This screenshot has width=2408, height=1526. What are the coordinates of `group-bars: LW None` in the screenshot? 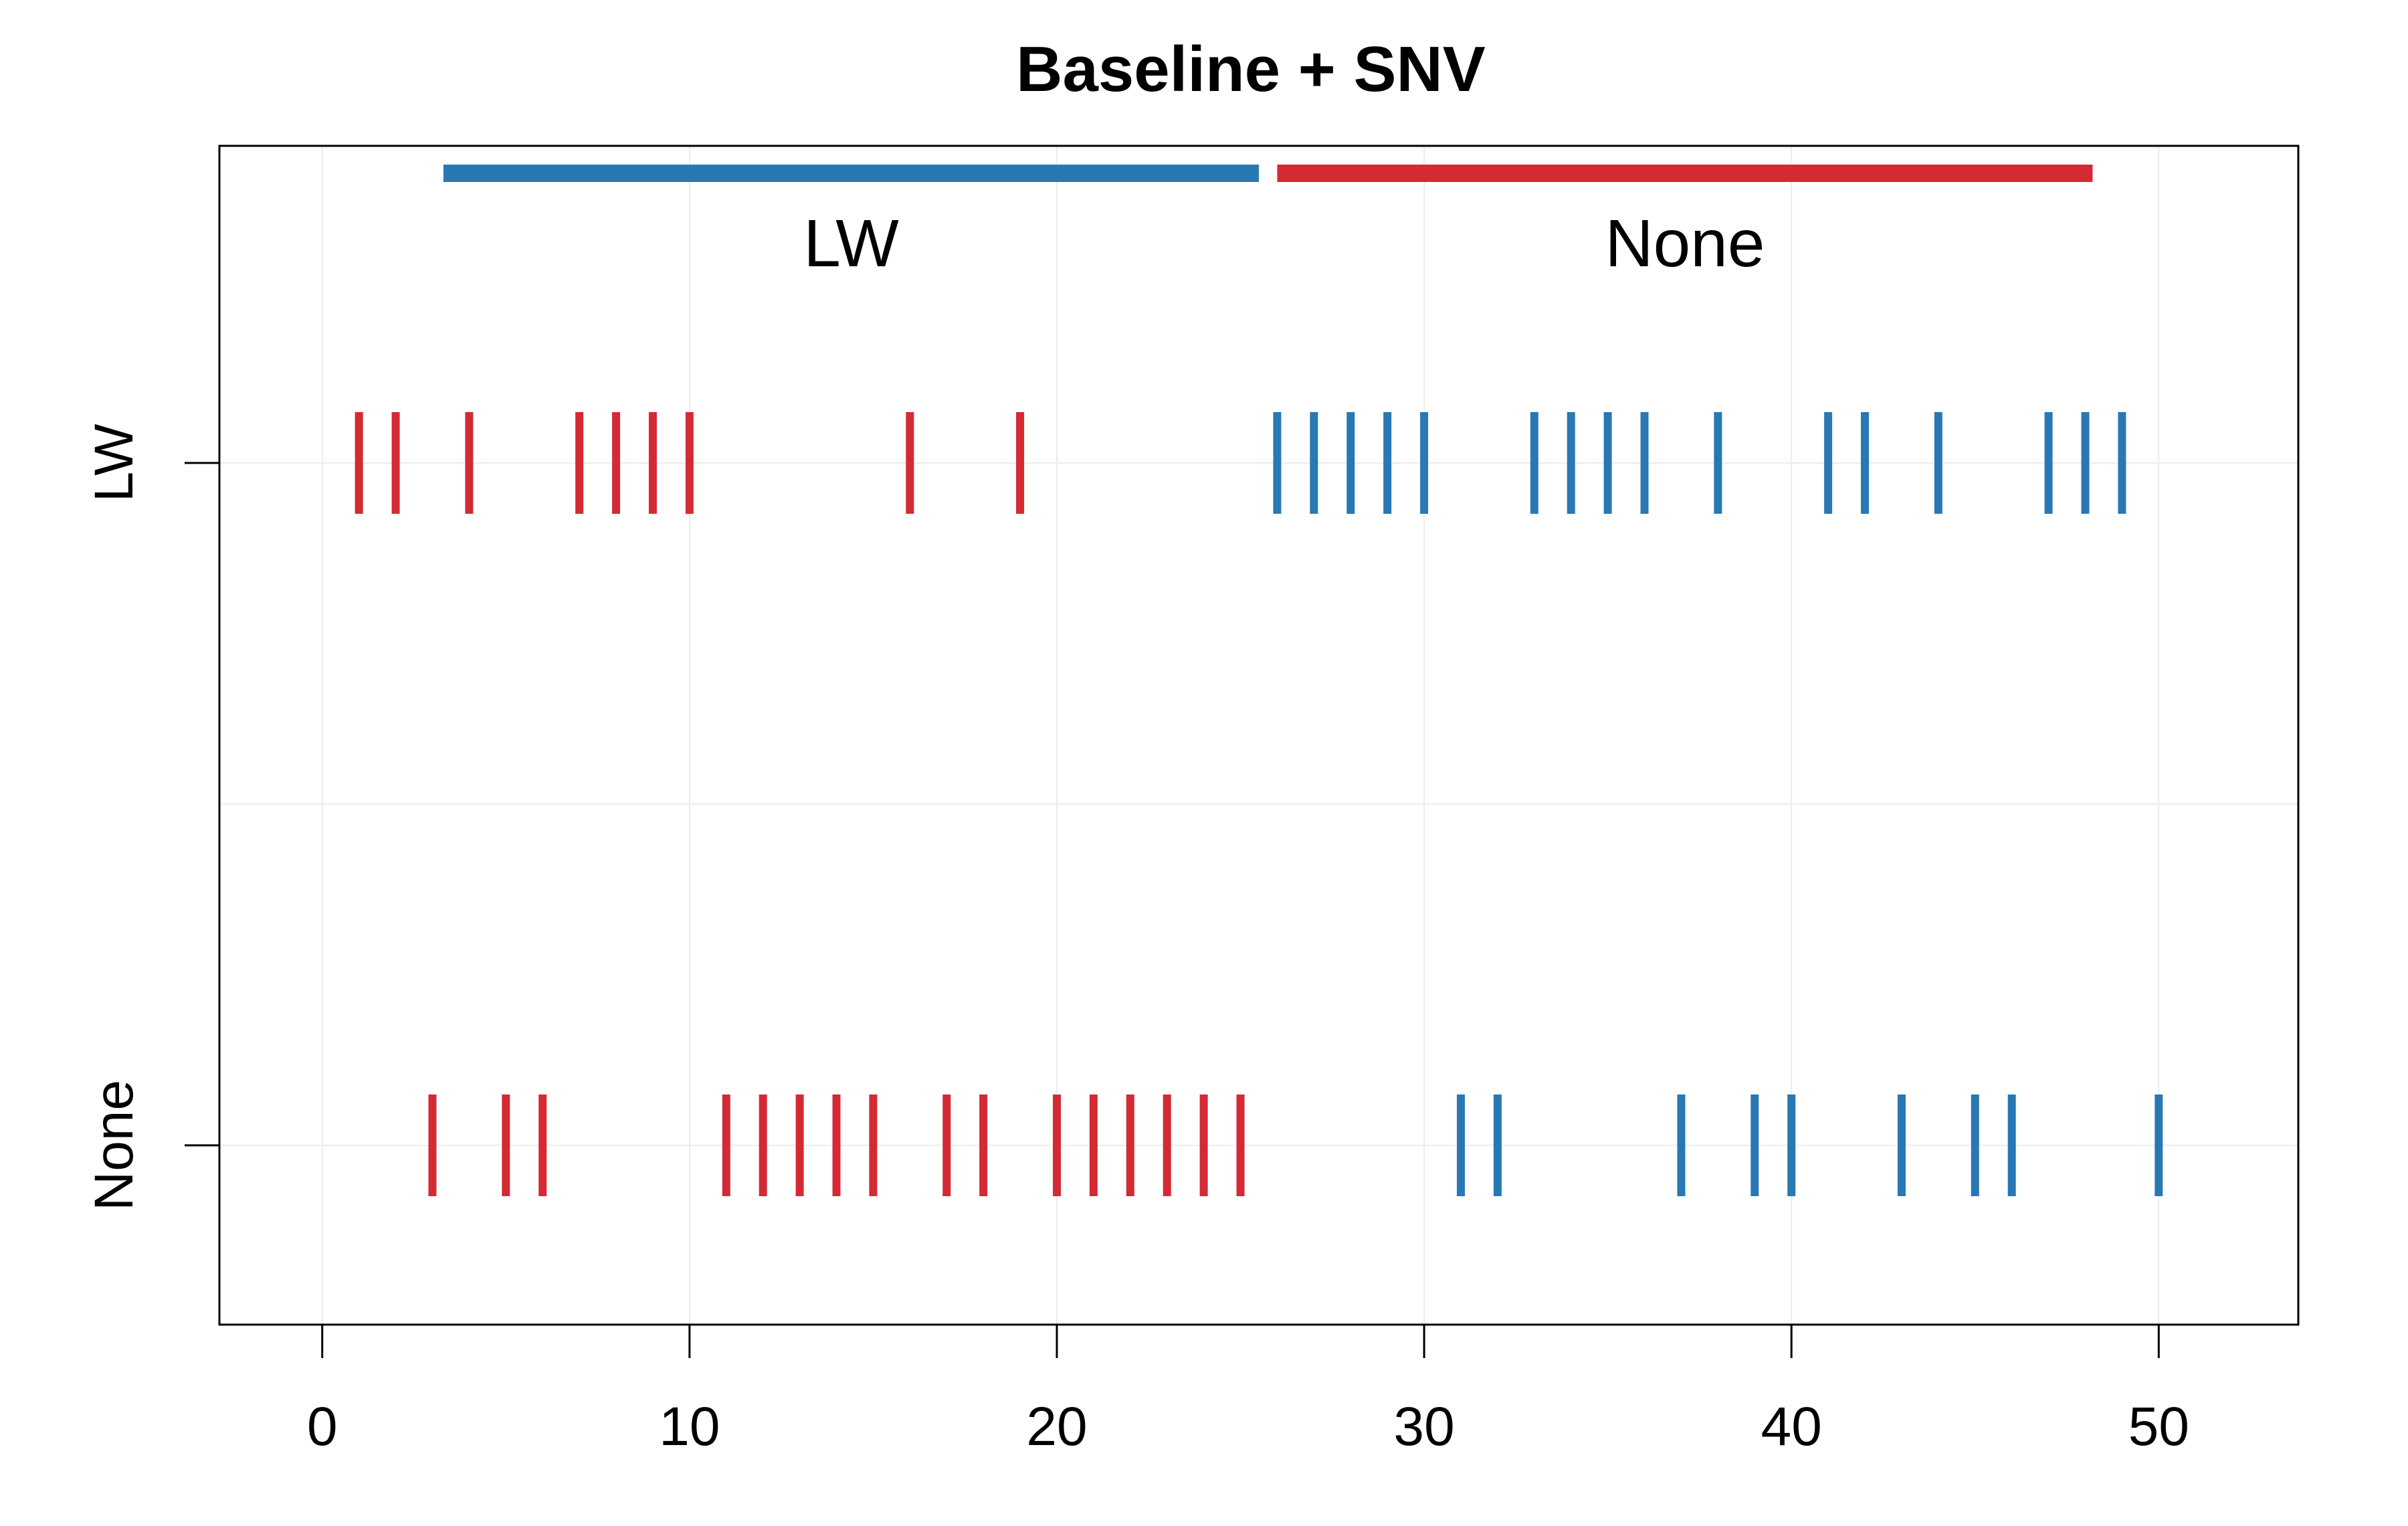 It's located at (1268, 223).